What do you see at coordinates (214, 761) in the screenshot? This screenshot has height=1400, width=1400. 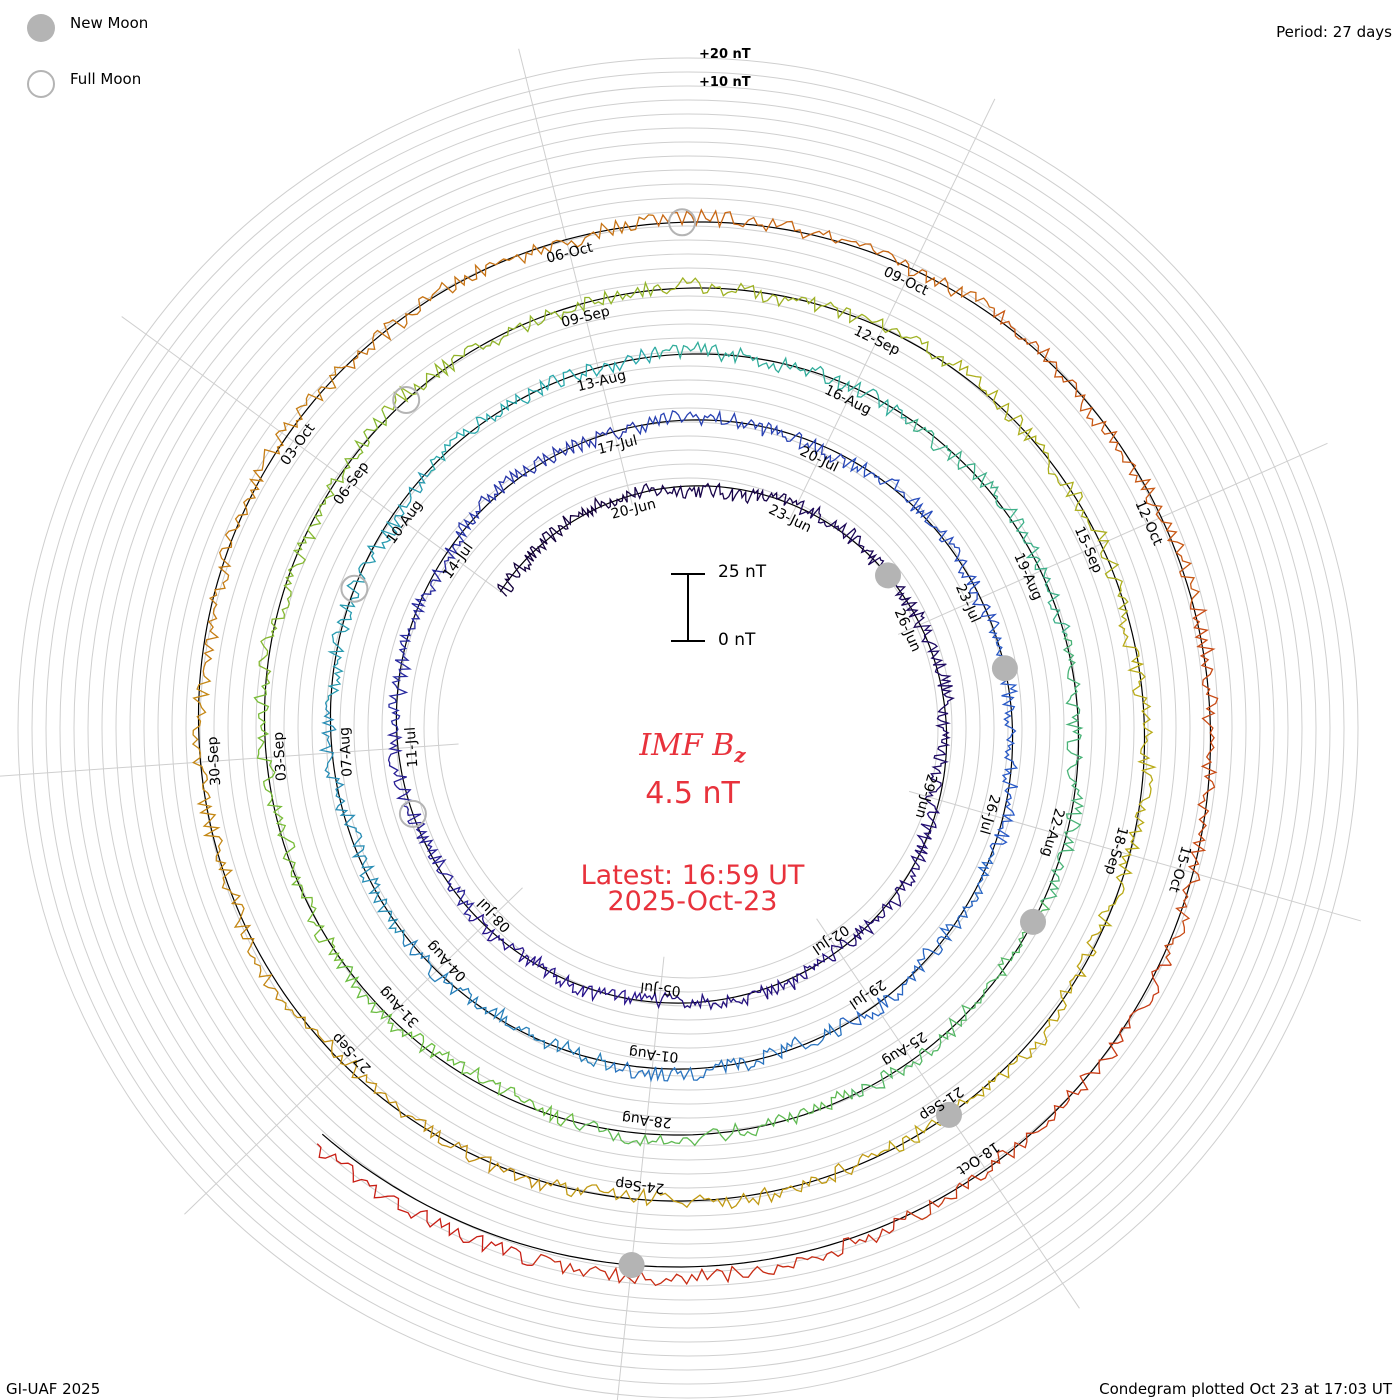 I see `date-tick-label: 30-Sep` at bounding box center [214, 761].